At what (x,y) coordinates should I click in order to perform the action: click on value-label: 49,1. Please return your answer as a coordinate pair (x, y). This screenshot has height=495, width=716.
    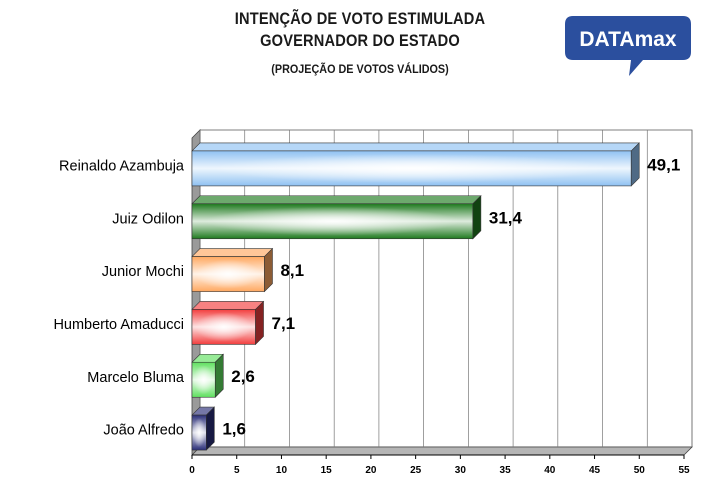
    Looking at the image, I should click on (663, 164).